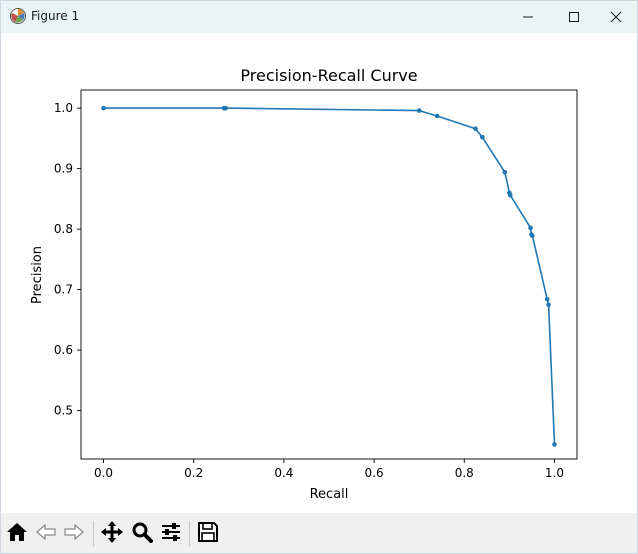 The width and height of the screenshot is (638, 554). I want to click on save-button, so click(208, 534).